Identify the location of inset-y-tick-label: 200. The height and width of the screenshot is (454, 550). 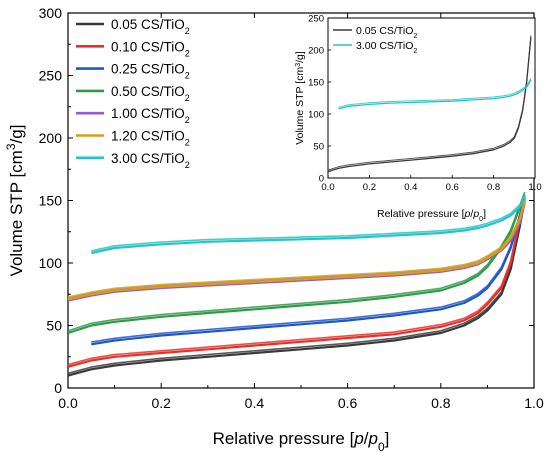
(316, 51).